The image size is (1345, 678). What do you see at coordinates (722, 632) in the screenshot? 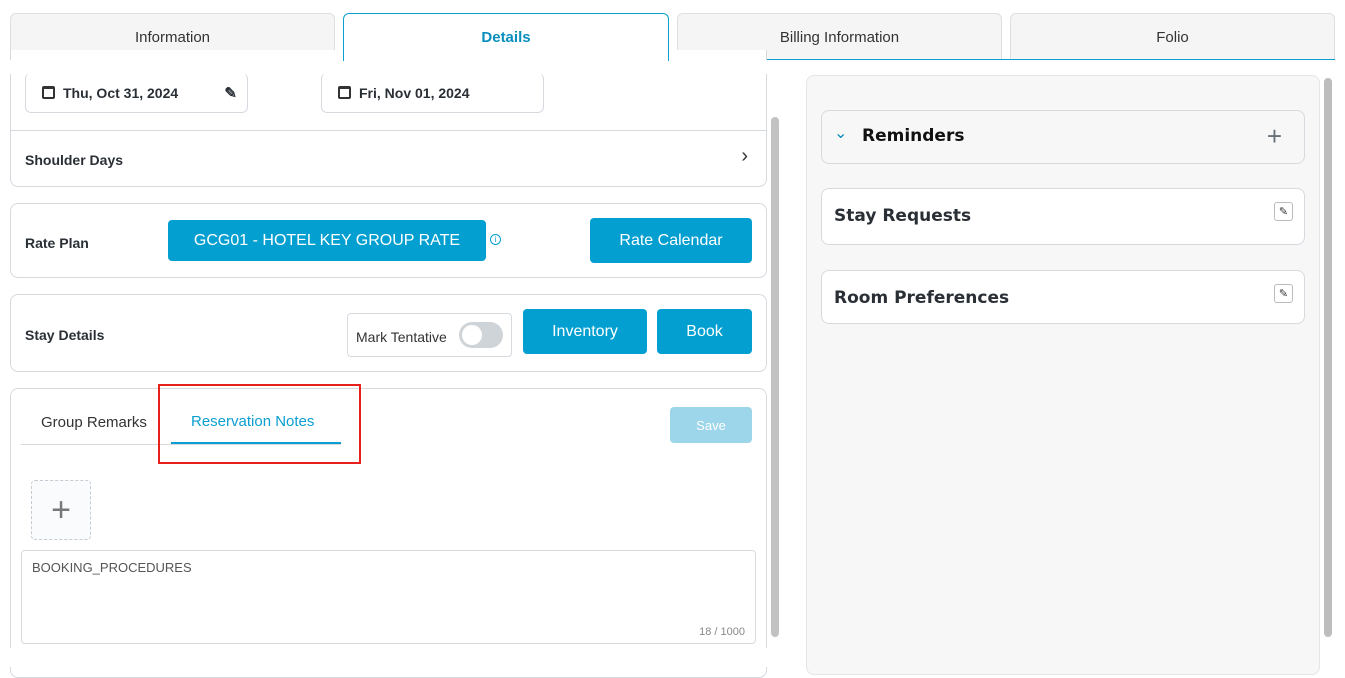
I see `character-counter: 18 / 1000` at bounding box center [722, 632].